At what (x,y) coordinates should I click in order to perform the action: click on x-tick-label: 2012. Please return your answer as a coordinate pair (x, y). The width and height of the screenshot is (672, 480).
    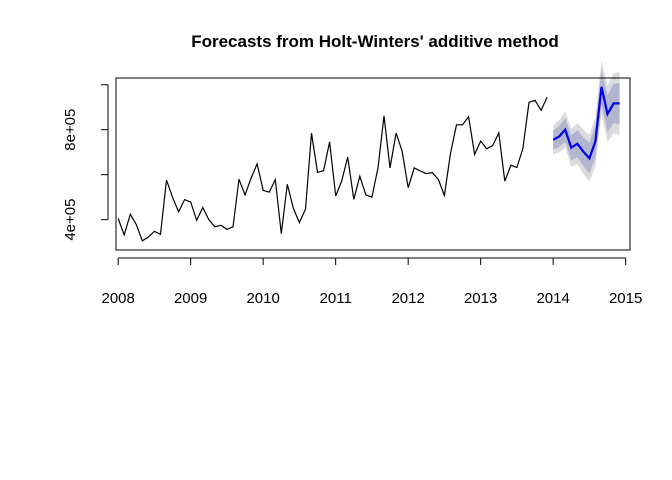
    Looking at the image, I should click on (407, 298).